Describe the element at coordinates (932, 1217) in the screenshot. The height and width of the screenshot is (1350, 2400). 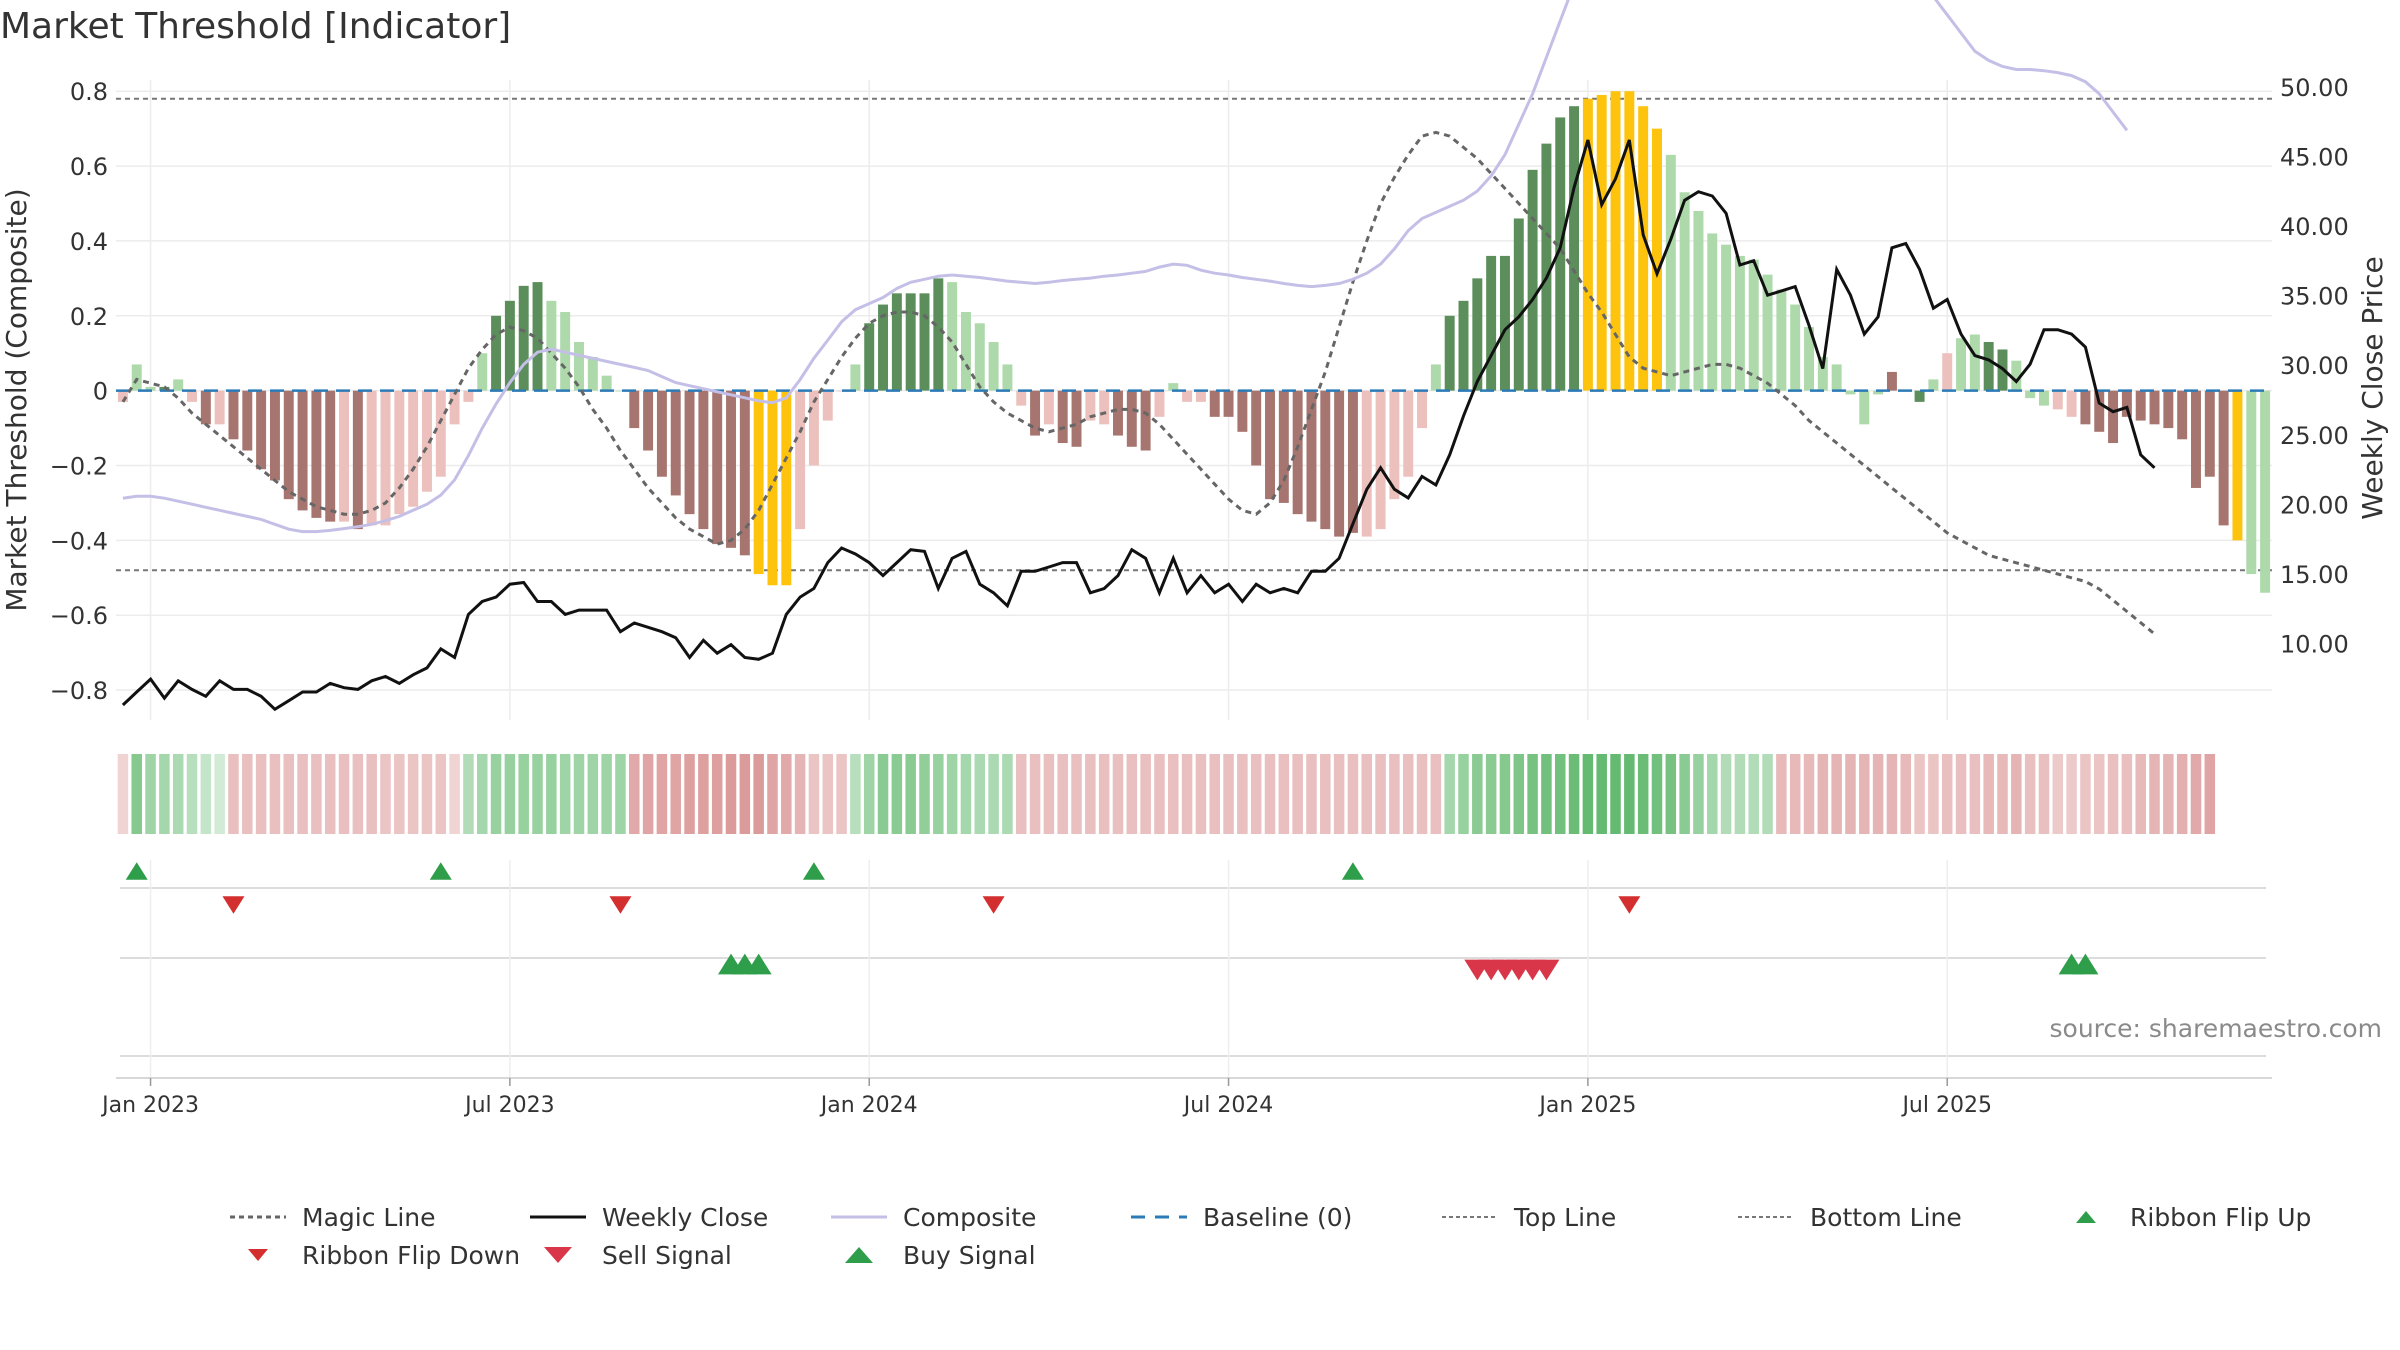
I see `legend-item-composite: Composite` at that location.